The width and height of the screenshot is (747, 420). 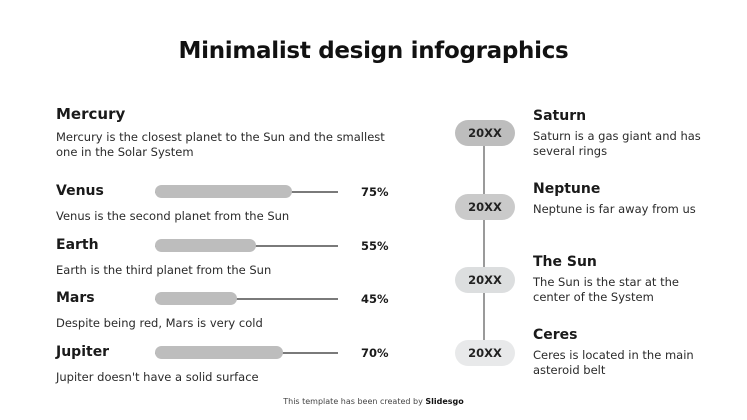 I want to click on progress-label: Venus, so click(x=80, y=191).